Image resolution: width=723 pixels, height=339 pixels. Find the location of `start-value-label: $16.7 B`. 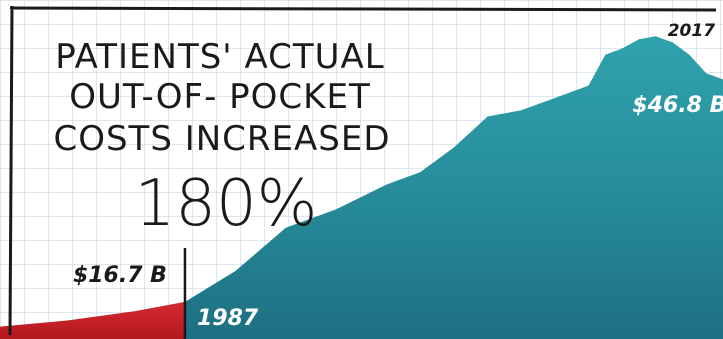

start-value-label: $16.7 B is located at coordinates (120, 275).